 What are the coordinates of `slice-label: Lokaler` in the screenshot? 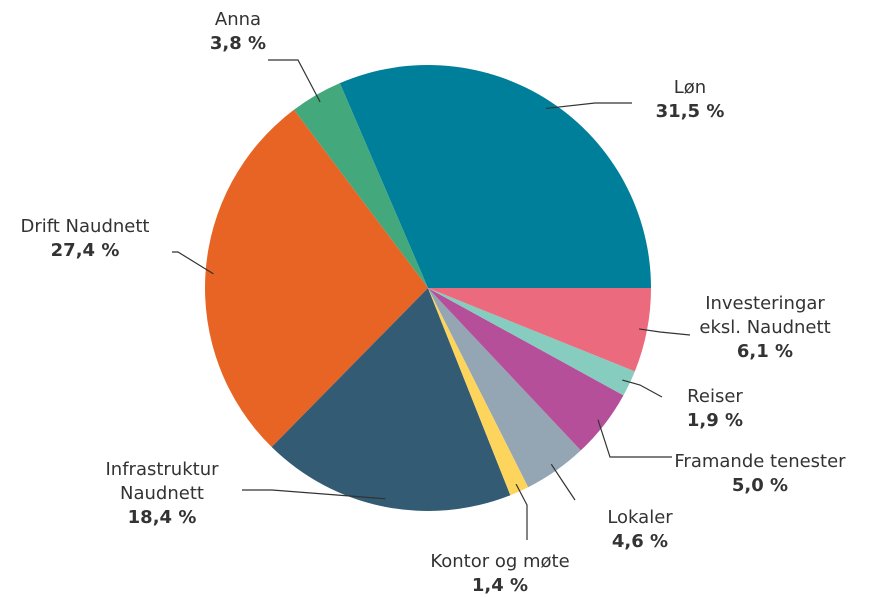 It's located at (640, 517).